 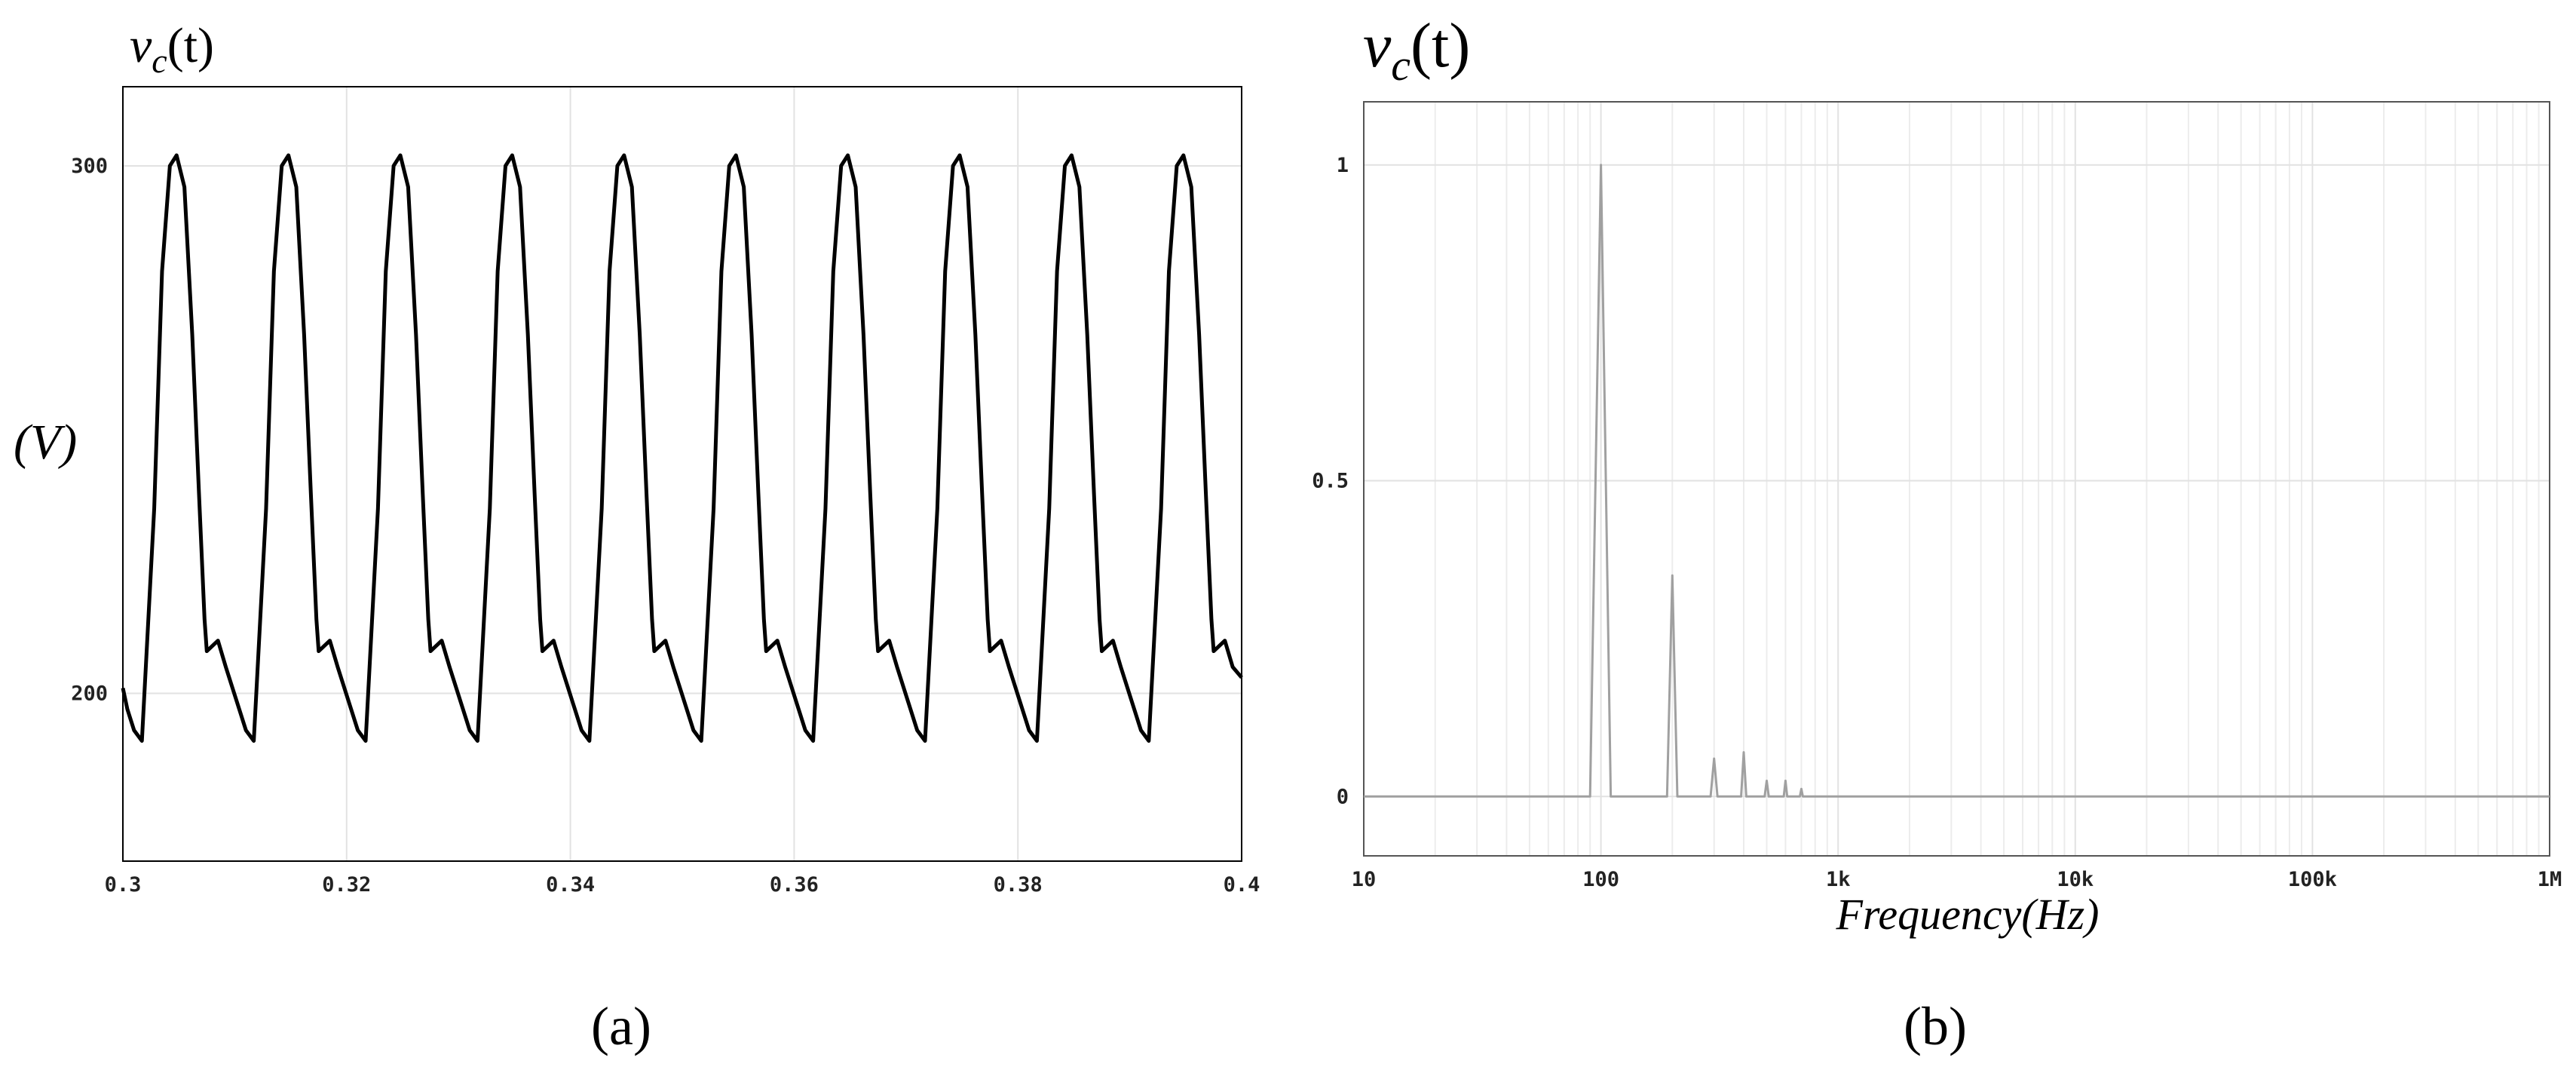 I want to click on x-tick-label: 0.34, so click(x=570, y=885).